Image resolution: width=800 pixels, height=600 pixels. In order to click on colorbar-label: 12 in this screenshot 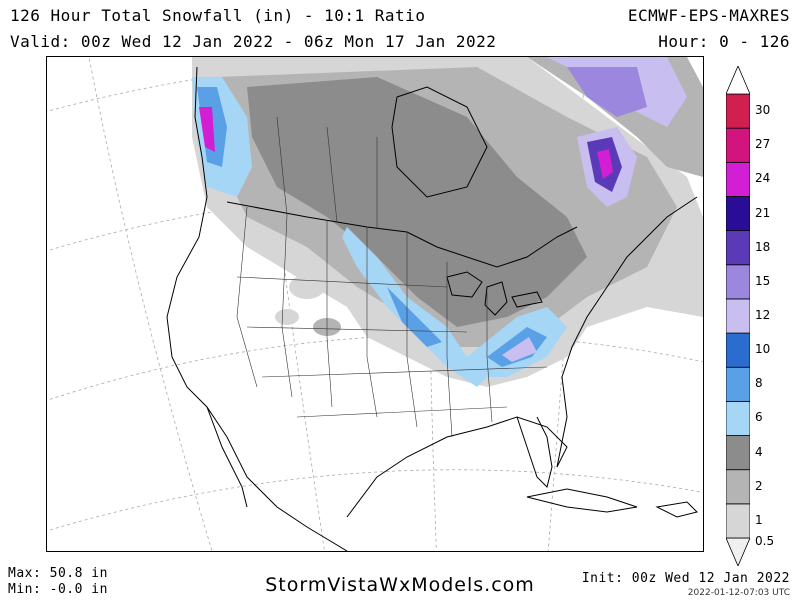, I will do `click(763, 315)`.